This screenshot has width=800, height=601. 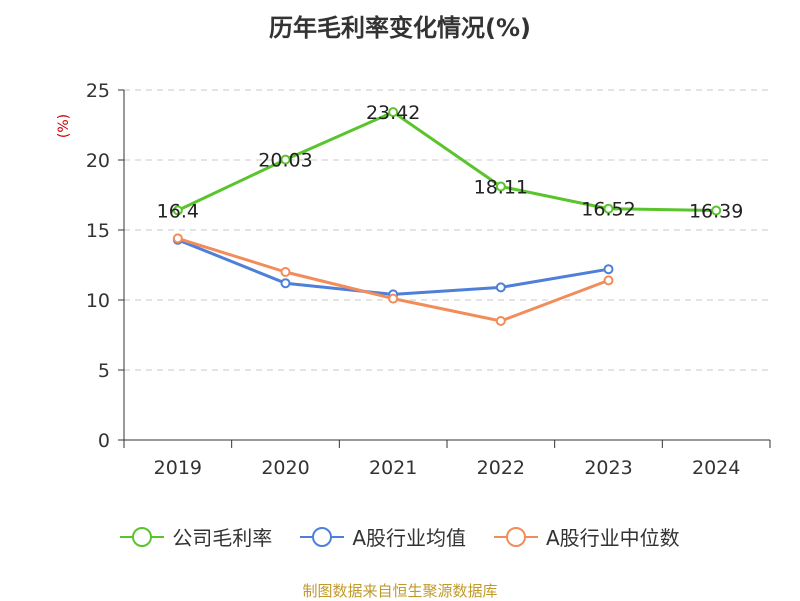 I want to click on y-tick-label: 5, so click(x=104, y=371).